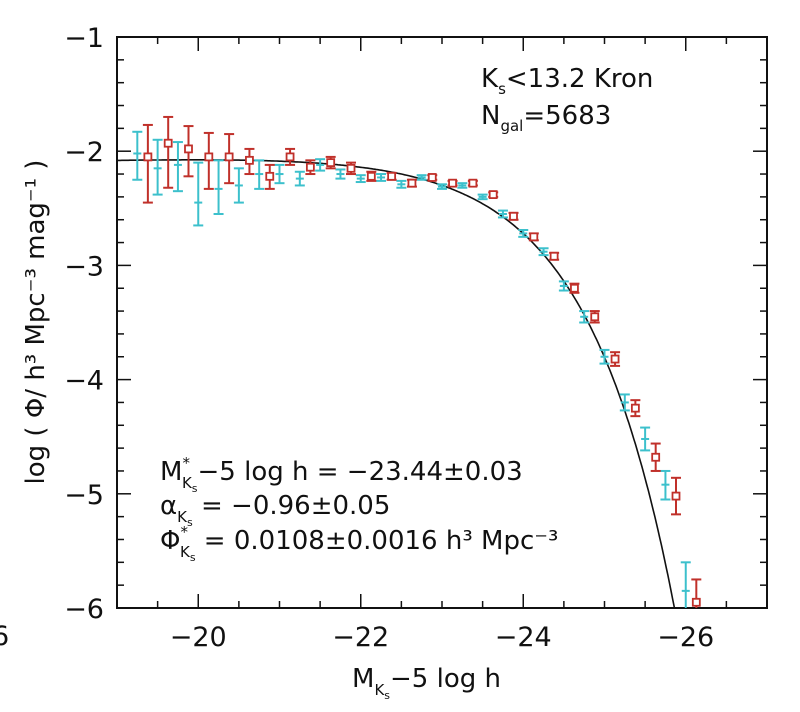 The height and width of the screenshot is (712, 800). I want to click on y-tick-label: −6, so click(84, 609).